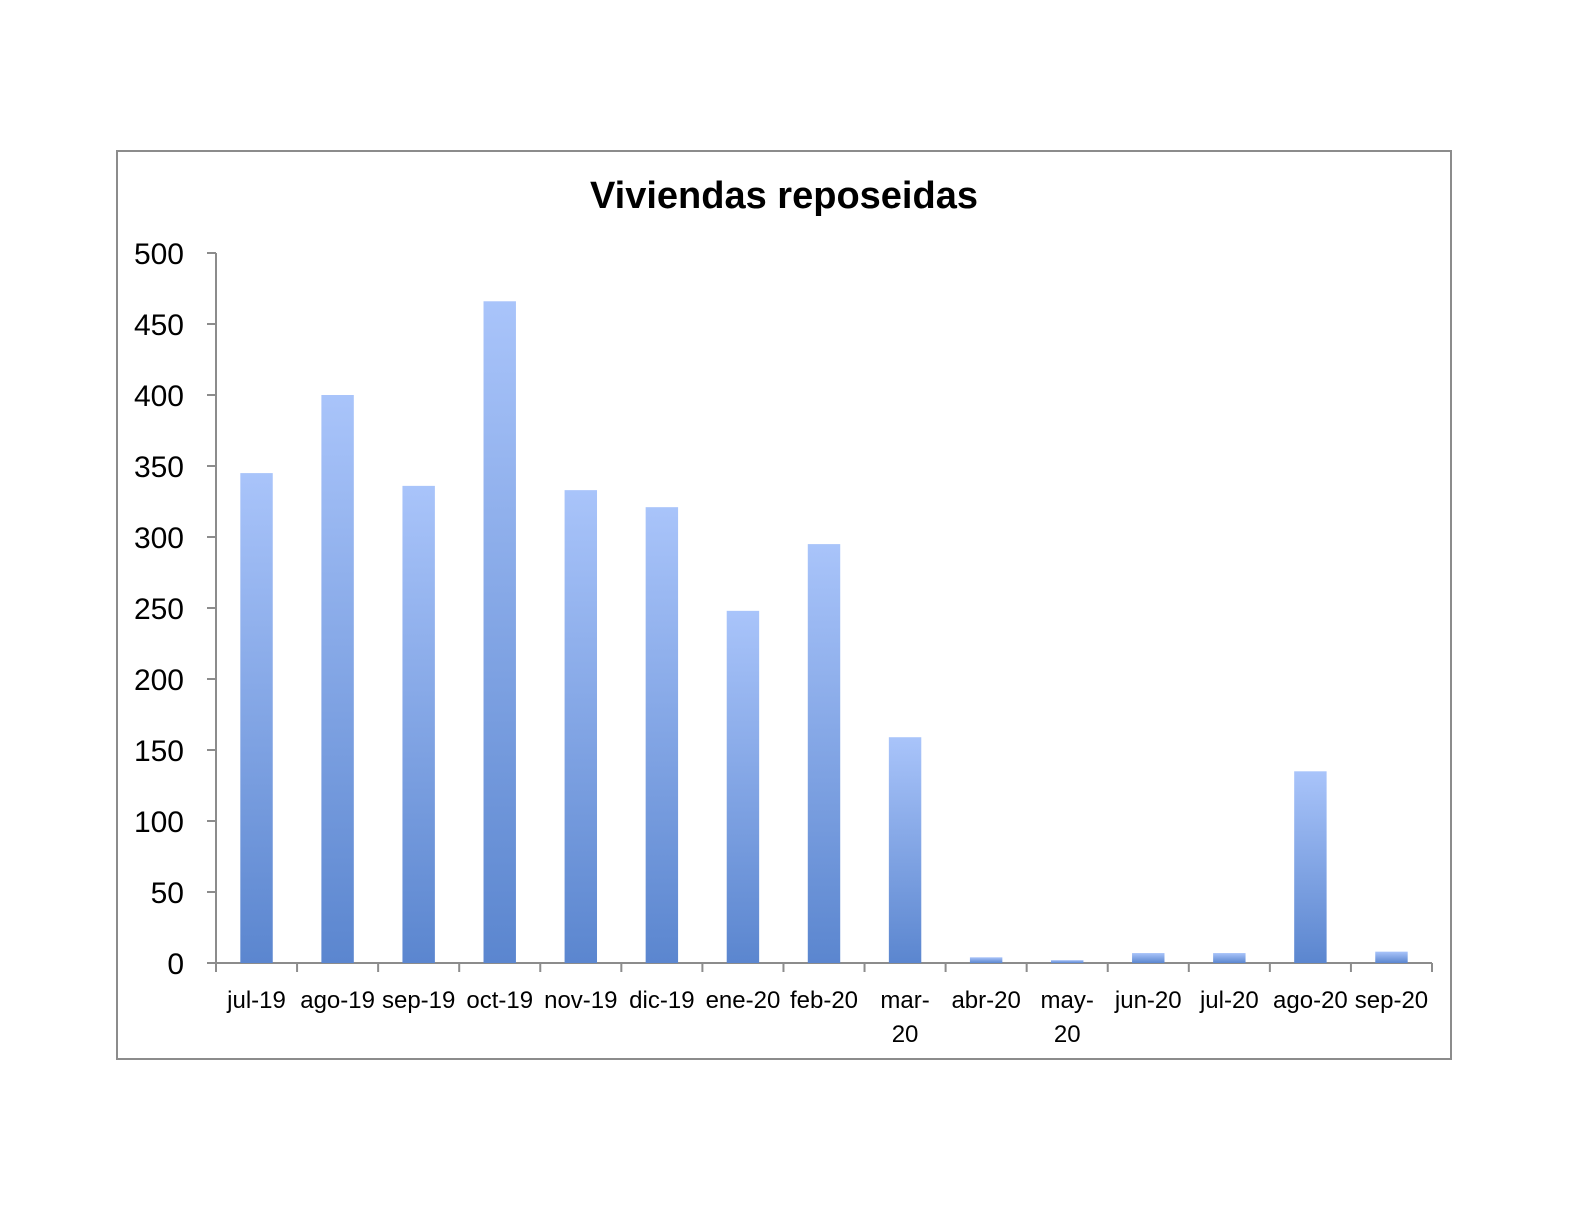  What do you see at coordinates (1067, 1017) in the screenshot?
I see `x-tick-label: may-20` at bounding box center [1067, 1017].